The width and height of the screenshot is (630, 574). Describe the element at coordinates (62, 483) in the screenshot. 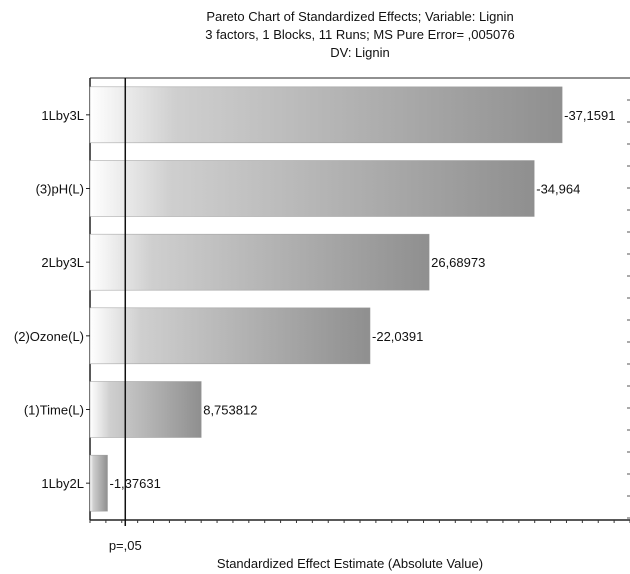

I see `category-label: 1Lby2L` at that location.